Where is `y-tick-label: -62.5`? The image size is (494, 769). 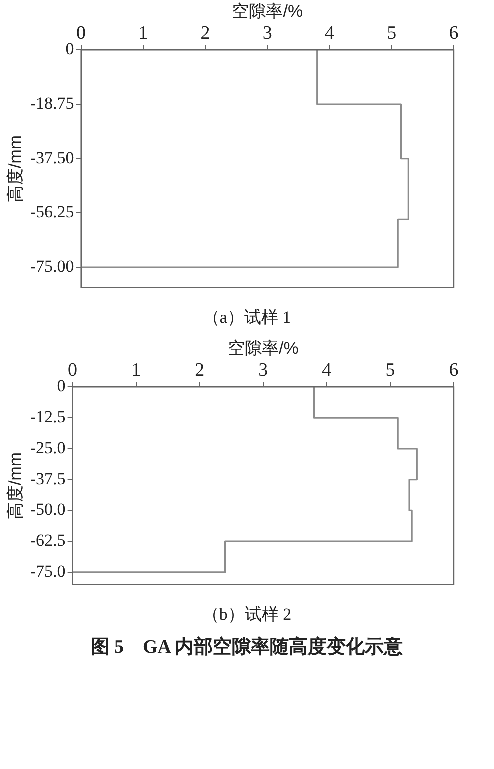 y-tick-label: -62.5 is located at coordinates (48, 540).